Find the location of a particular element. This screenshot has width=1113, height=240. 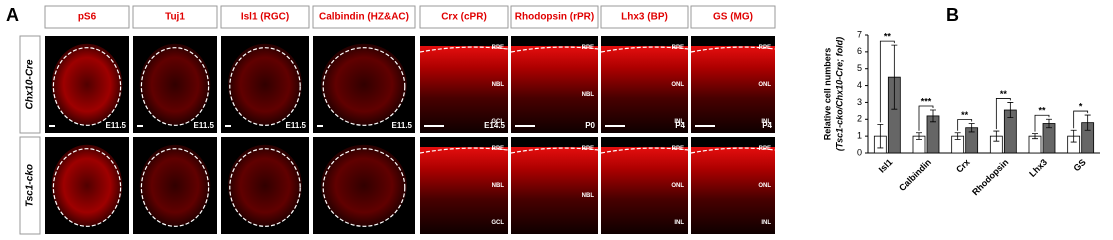

stage-label: P0 is located at coordinates (590, 125).